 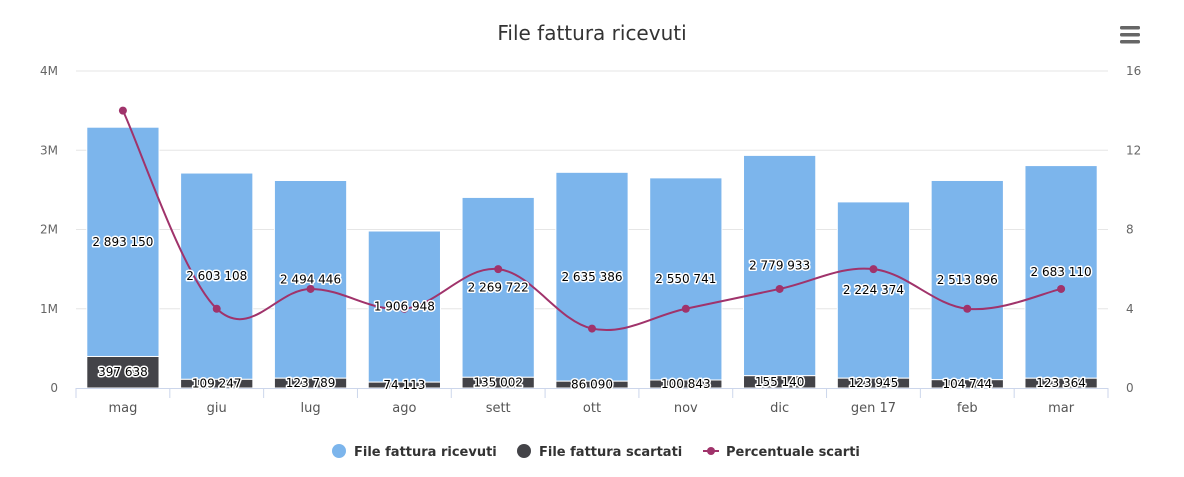 What do you see at coordinates (310, 408) in the screenshot?
I see `x-tick-label: lug` at bounding box center [310, 408].